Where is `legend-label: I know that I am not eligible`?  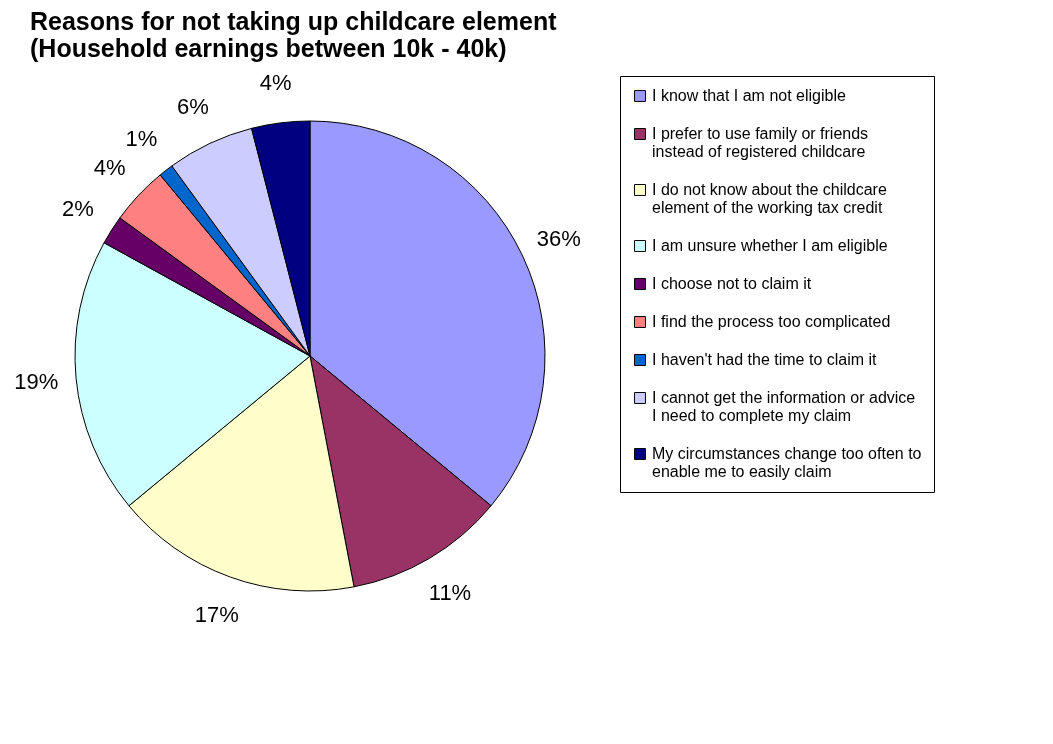
legend-label: I know that I am not eligible is located at coordinates (749, 95).